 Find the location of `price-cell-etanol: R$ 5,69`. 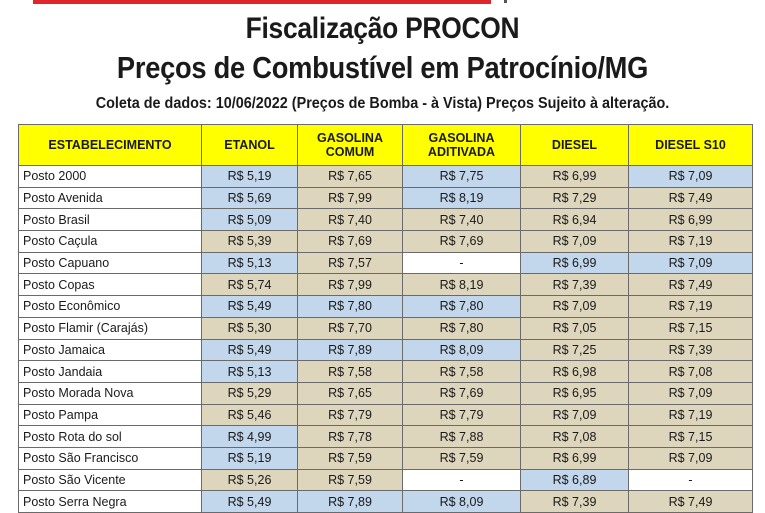

price-cell-etanol: R$ 5,69 is located at coordinates (249, 198).